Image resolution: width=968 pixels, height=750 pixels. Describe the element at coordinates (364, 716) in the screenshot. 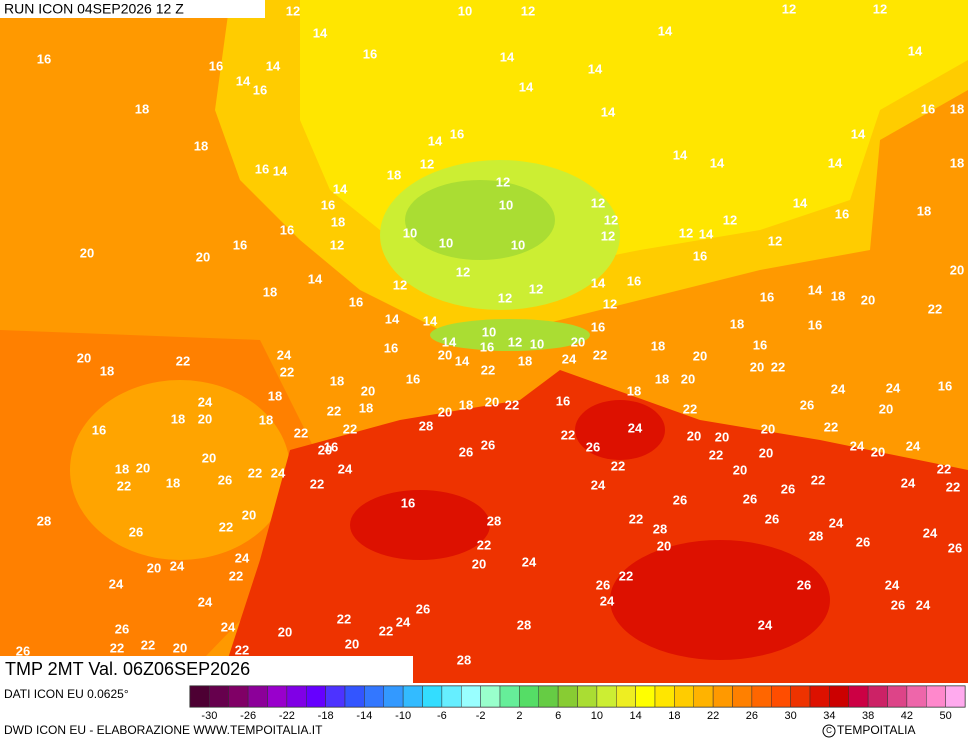

I see `colorbar-tick-label: -14` at that location.